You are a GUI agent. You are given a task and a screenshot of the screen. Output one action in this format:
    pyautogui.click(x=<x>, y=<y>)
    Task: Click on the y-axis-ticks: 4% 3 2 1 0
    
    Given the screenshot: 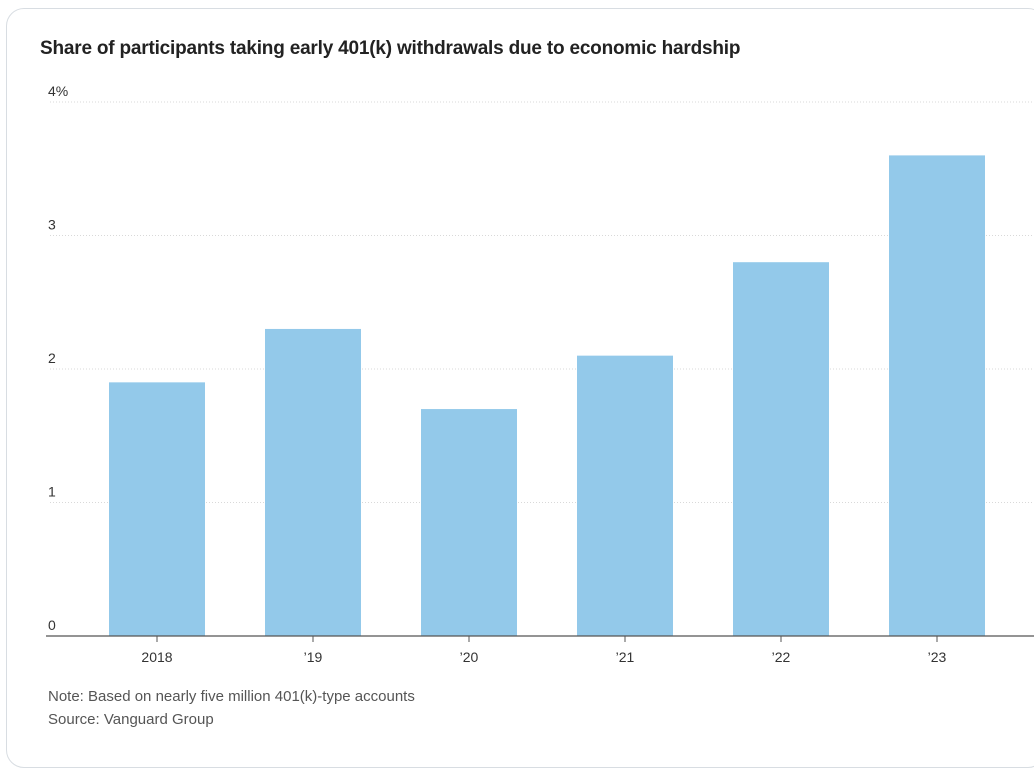 What is the action you would take?
    pyautogui.click(x=58, y=358)
    